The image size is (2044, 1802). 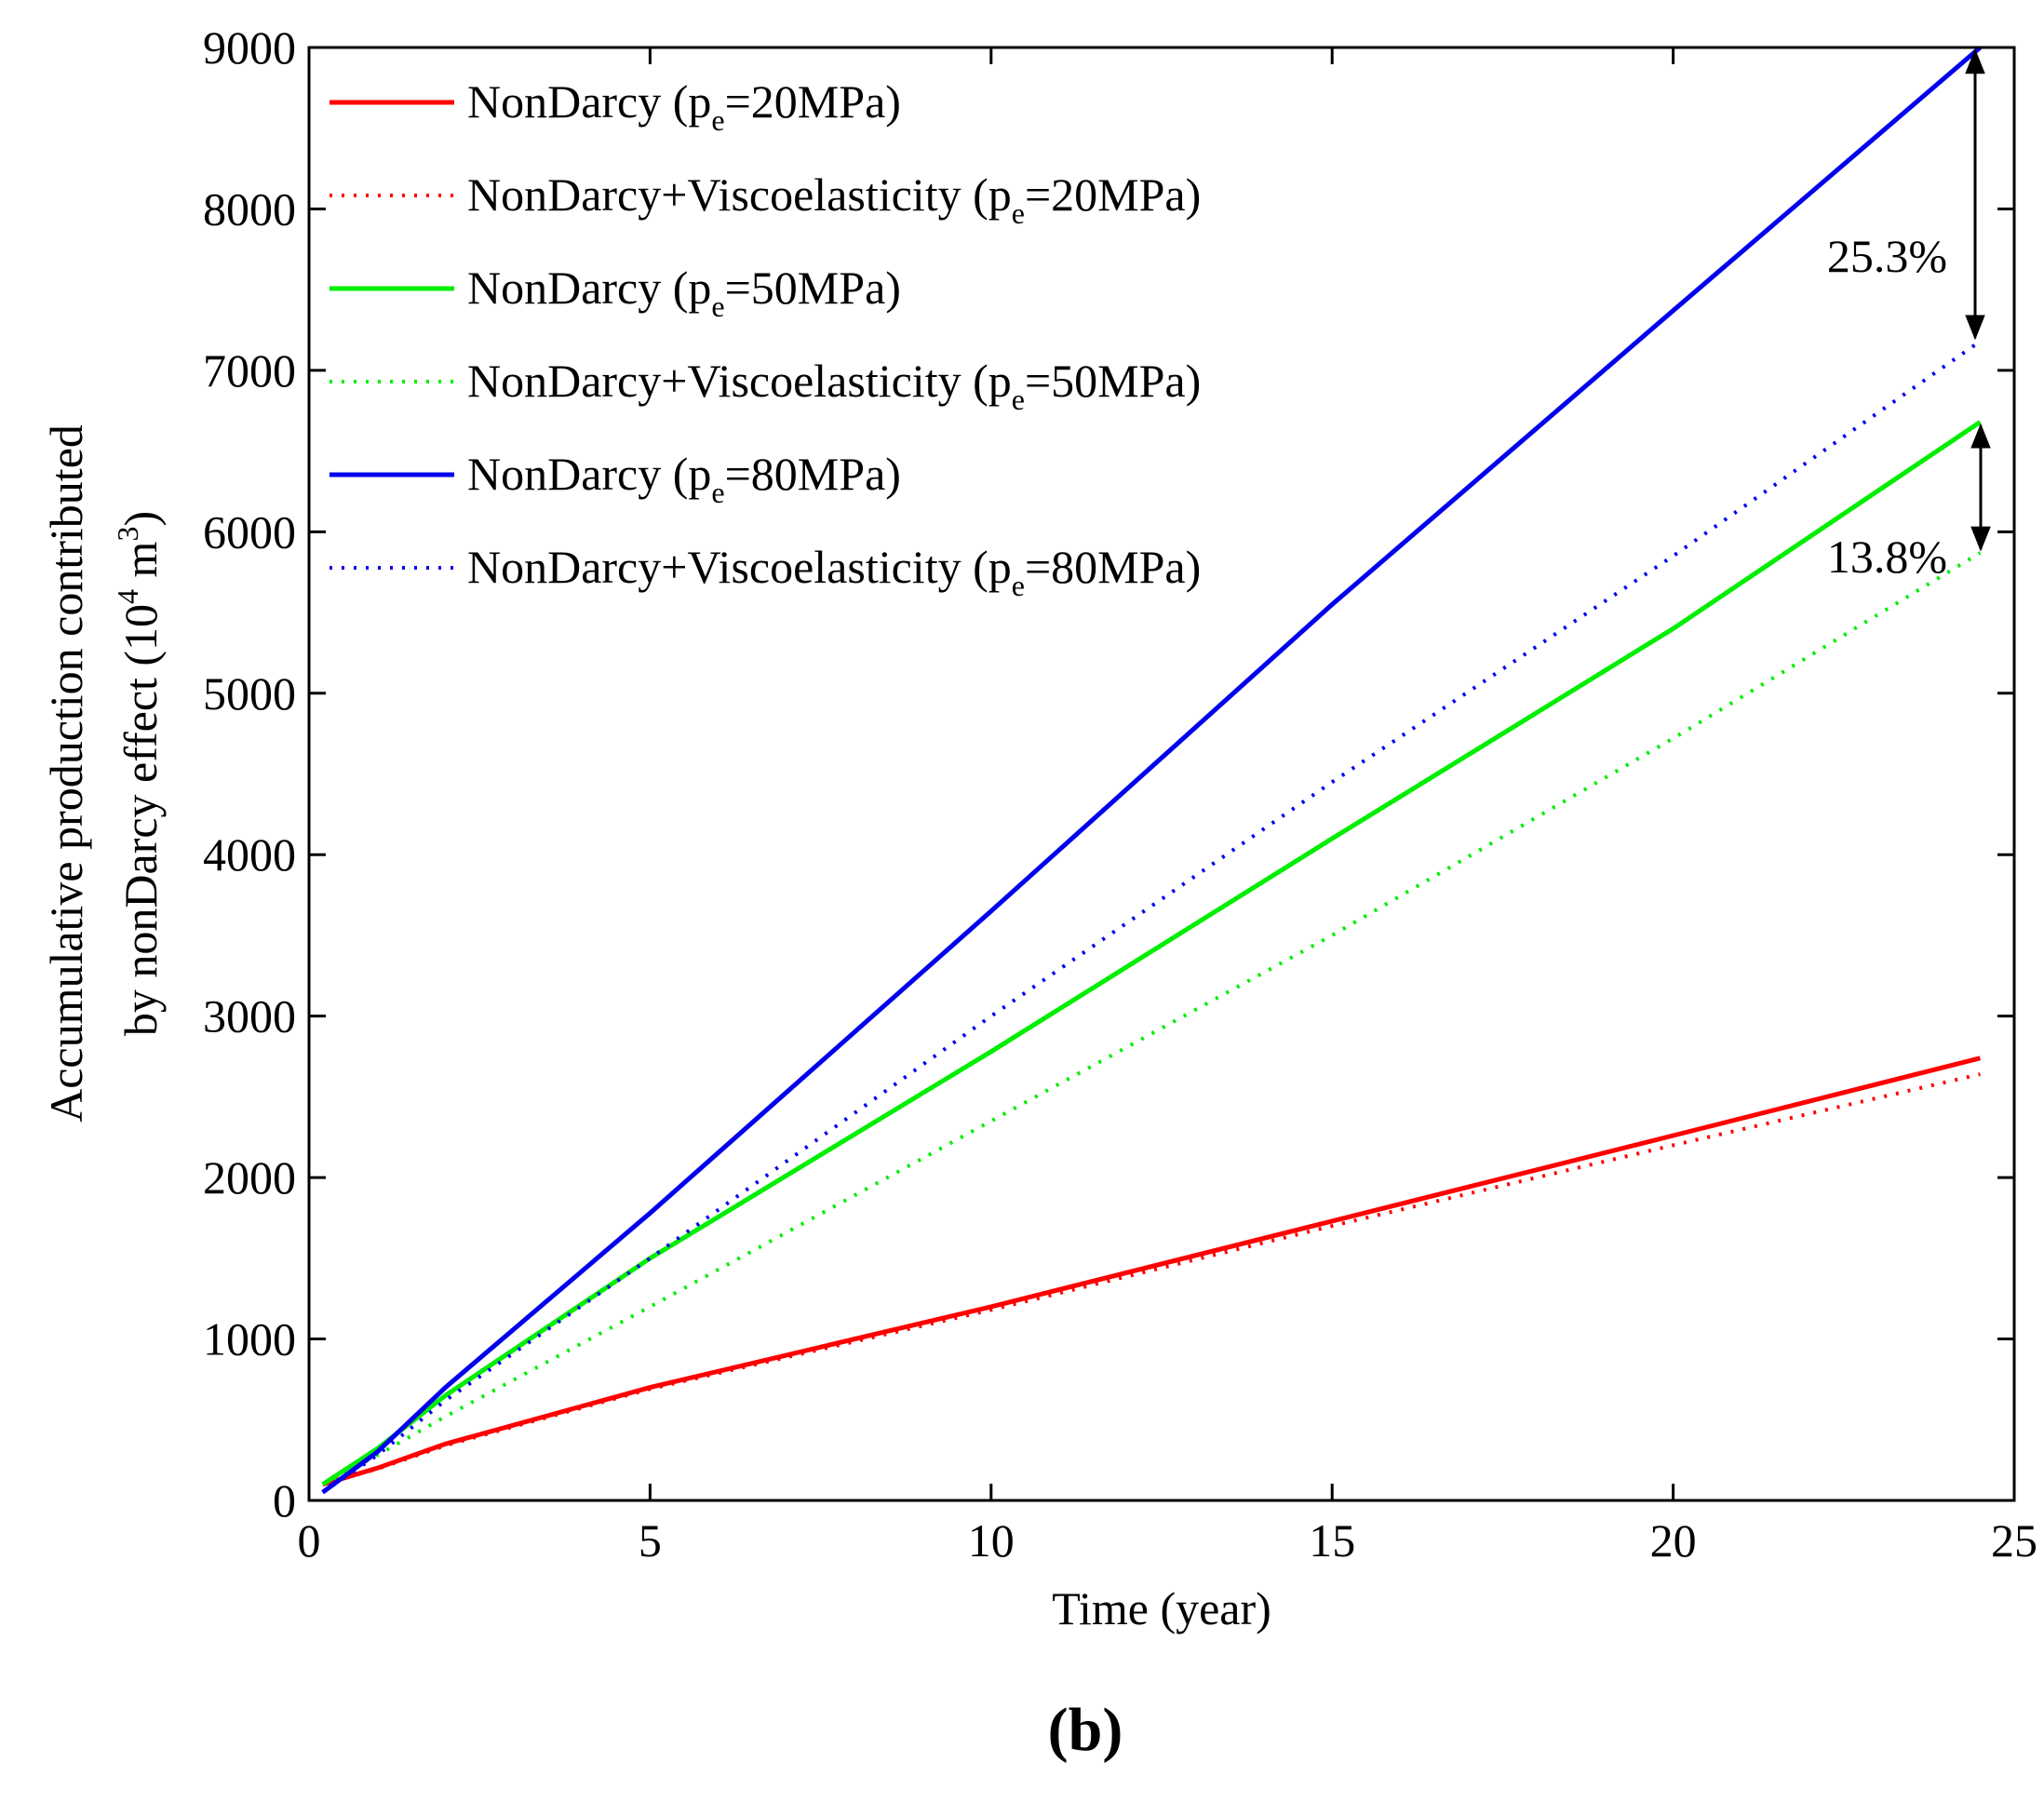 I want to click on x-tick-label: 0, so click(x=310, y=1540).